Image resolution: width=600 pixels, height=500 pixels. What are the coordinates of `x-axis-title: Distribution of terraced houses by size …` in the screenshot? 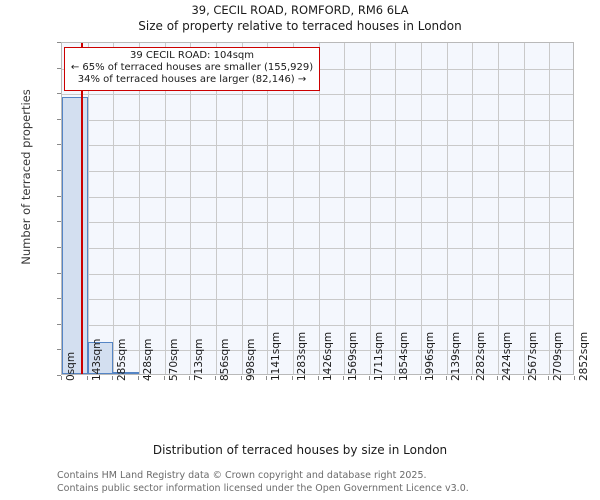 It's located at (300, 450).